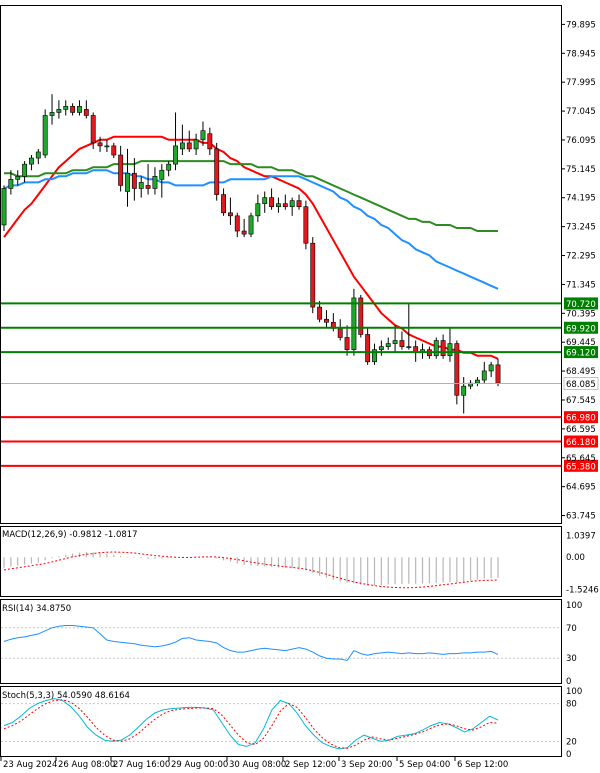  What do you see at coordinates (571, 705) in the screenshot?
I see `stoch-tick-label: 80` at bounding box center [571, 705].